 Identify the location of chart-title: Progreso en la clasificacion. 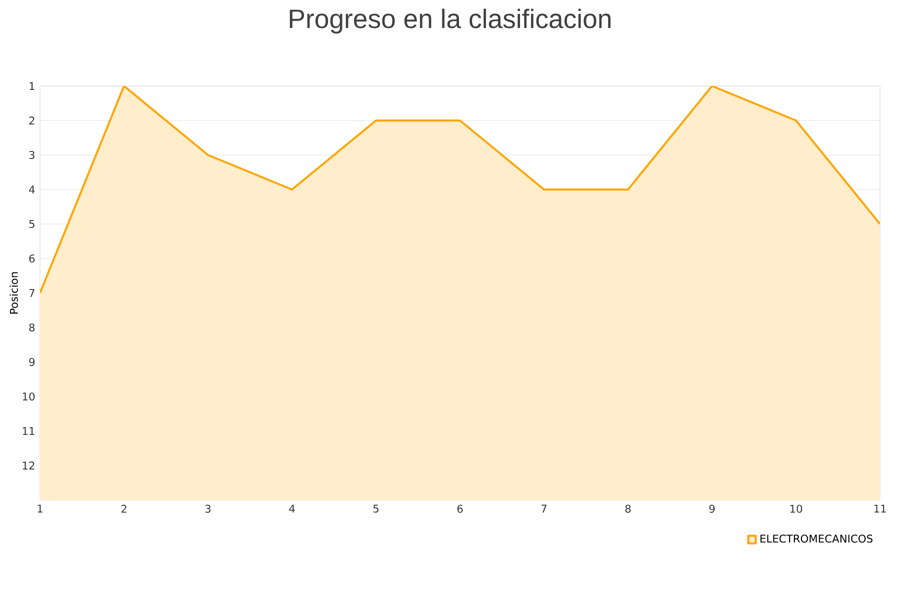
(450, 21).